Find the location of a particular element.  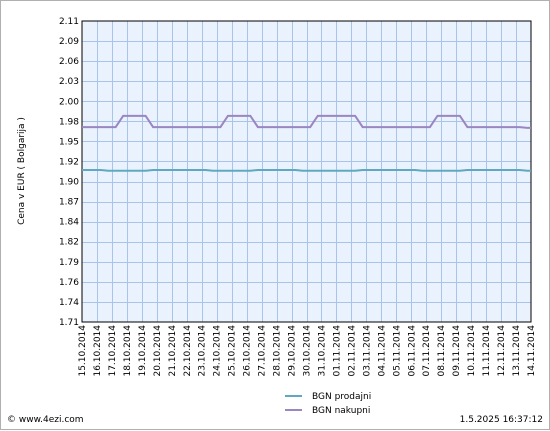

x-tick-label: 23.10.2014 is located at coordinates (203, 351).